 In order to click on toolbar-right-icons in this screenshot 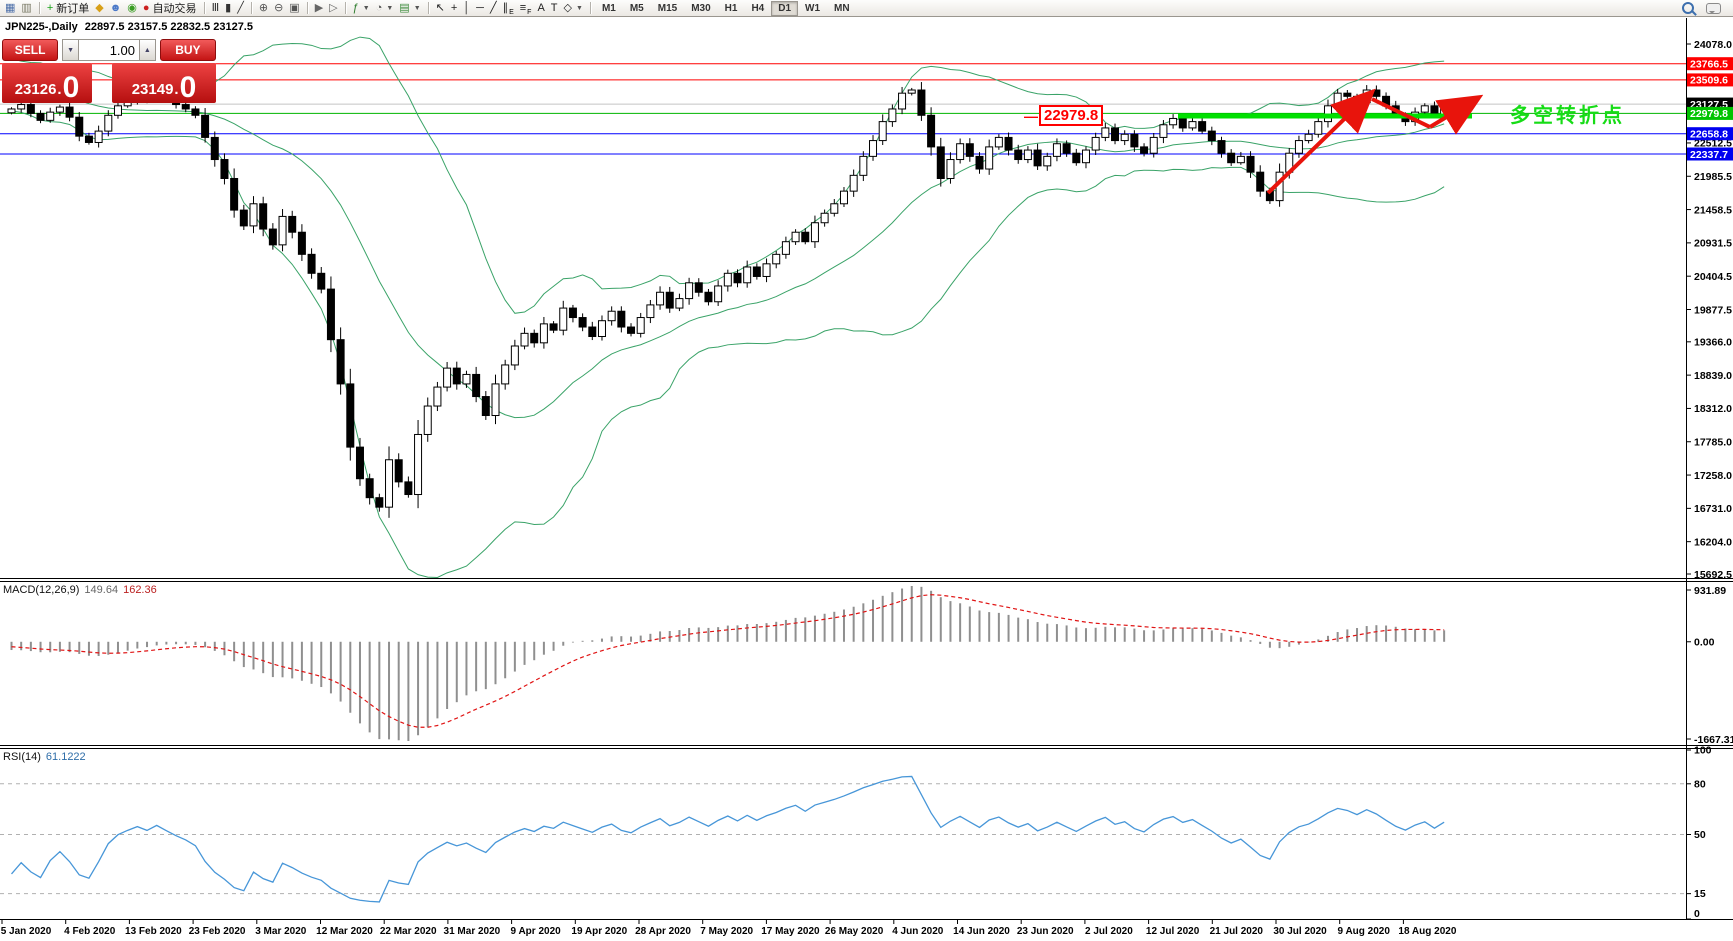, I will do `click(1706, 8)`.